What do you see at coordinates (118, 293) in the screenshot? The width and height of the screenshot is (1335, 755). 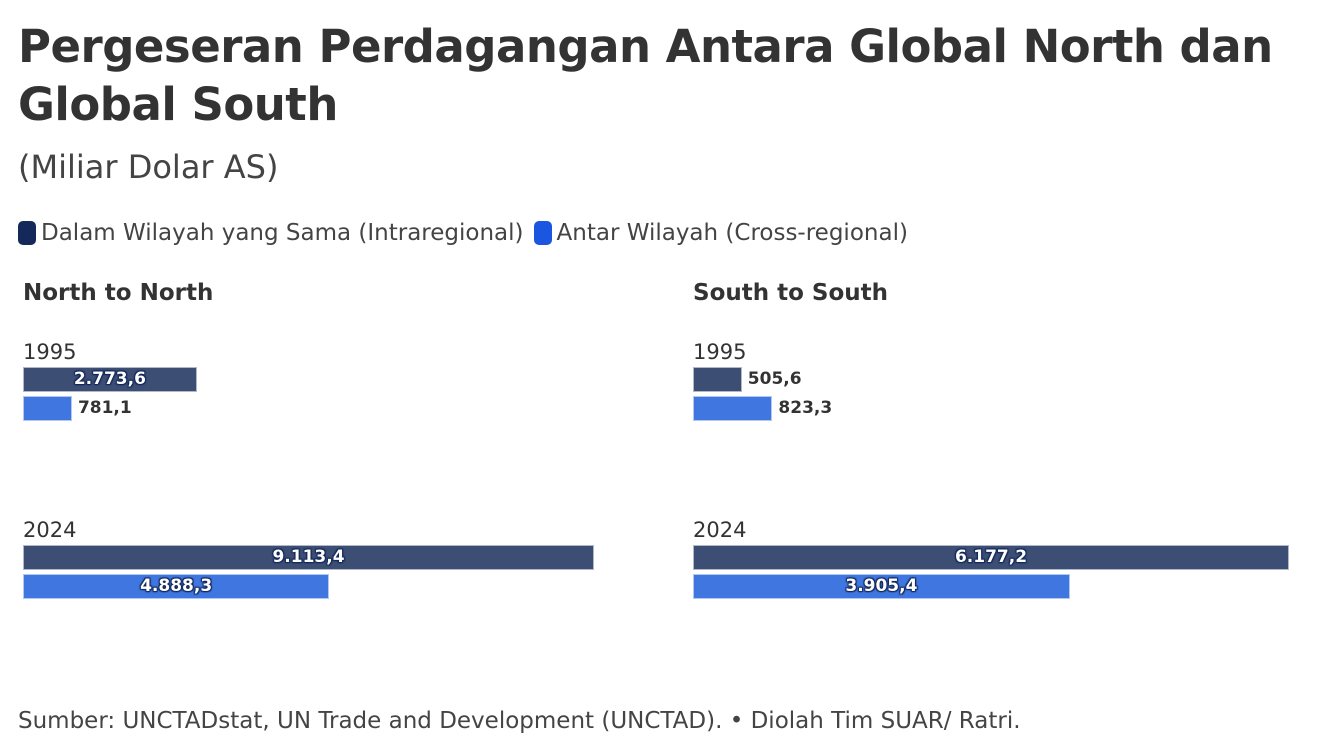 I see `panel-title: North to North` at bounding box center [118, 293].